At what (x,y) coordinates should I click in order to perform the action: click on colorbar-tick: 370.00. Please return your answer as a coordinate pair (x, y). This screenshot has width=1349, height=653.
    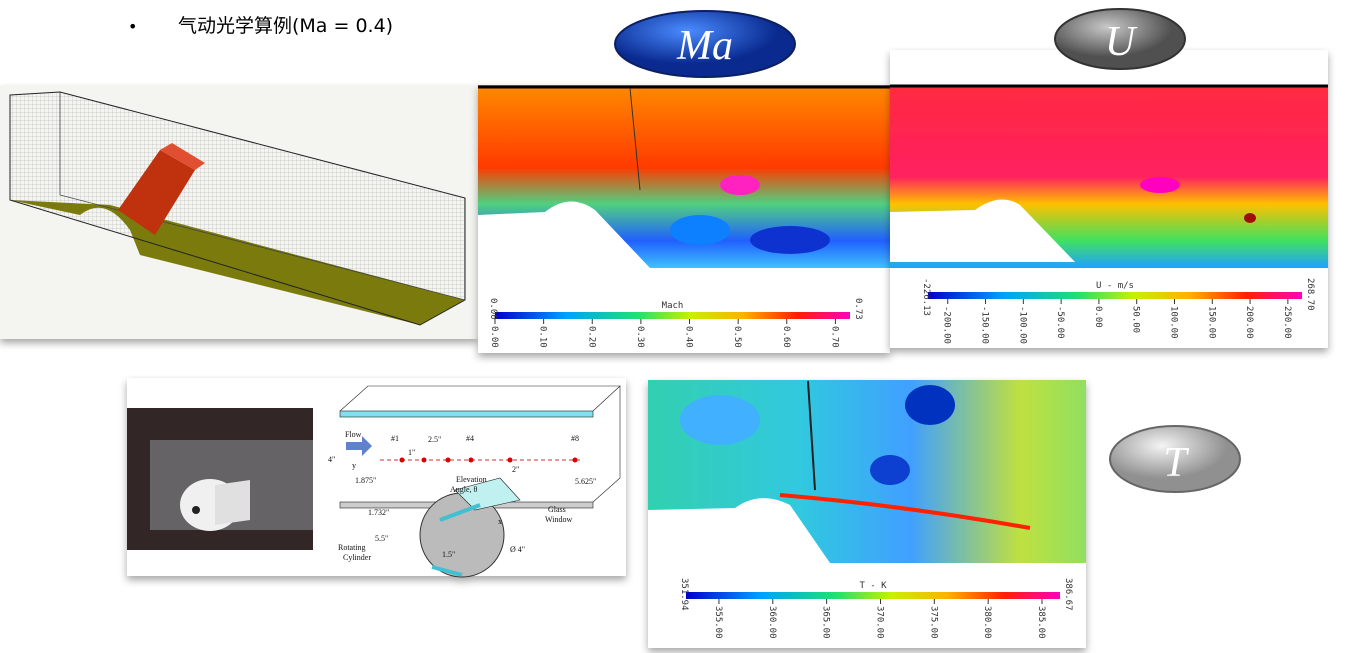
    Looking at the image, I should click on (879, 622).